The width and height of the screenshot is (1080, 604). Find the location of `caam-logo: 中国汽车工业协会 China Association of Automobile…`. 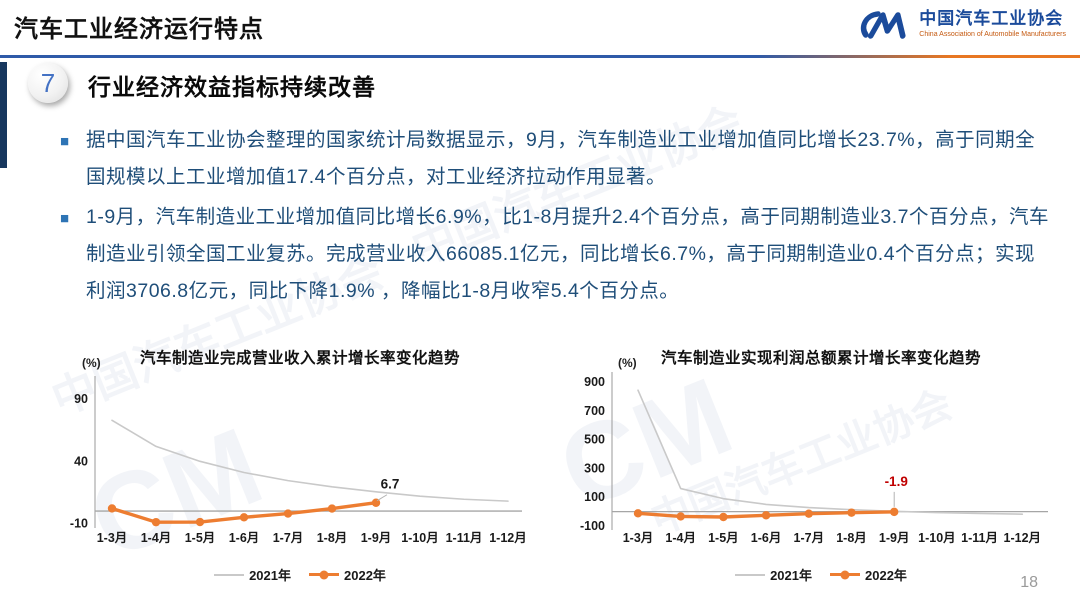

caam-logo: 中国汽车工业协会 China Association of Automobile… is located at coordinates (961, 24).